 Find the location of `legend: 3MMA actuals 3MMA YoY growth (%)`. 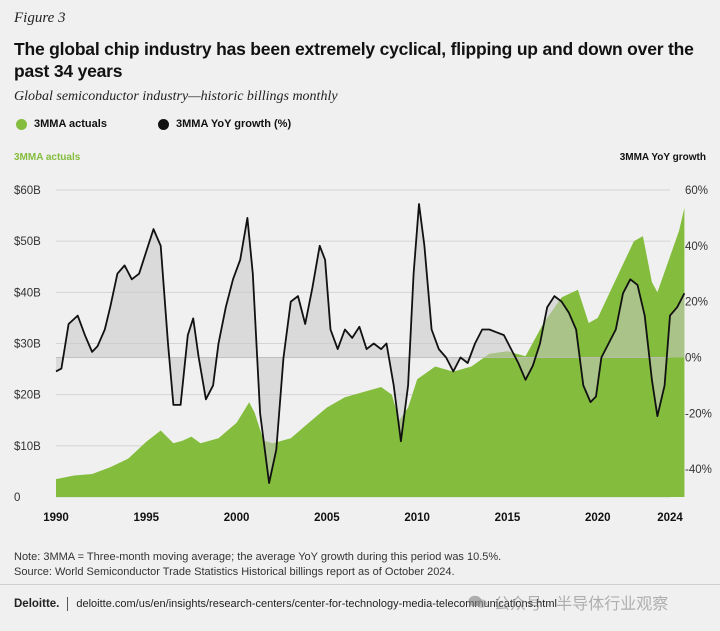

legend: 3MMA actuals 3MMA YoY growth (%) is located at coordinates (177, 125).